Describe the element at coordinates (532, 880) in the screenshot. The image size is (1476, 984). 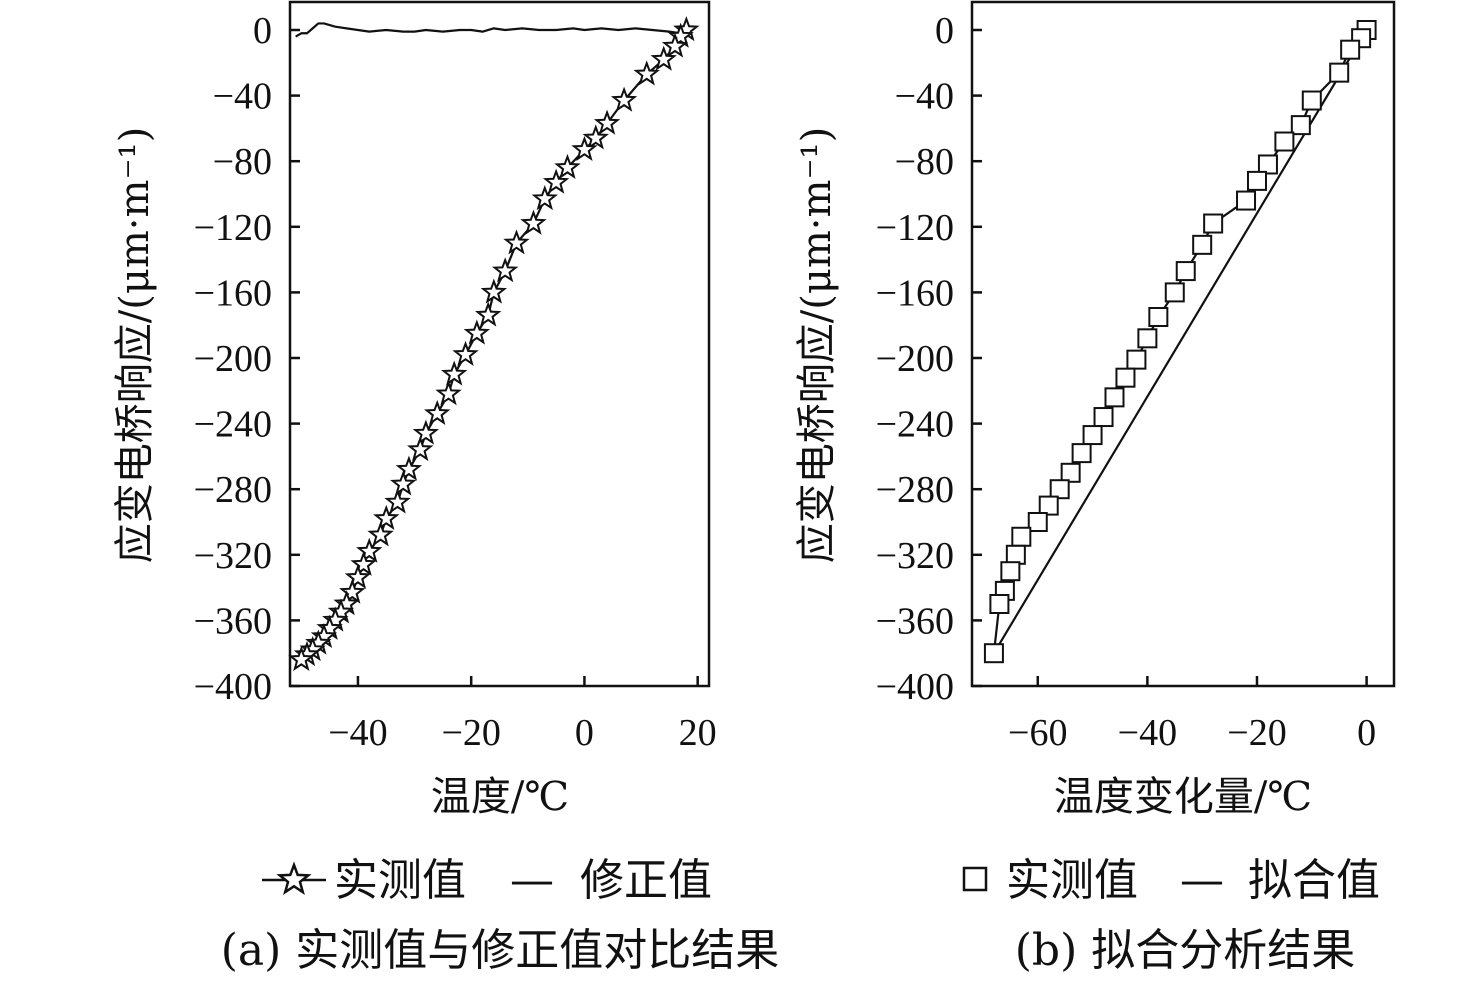
I see `legend-a-dash: —` at that location.